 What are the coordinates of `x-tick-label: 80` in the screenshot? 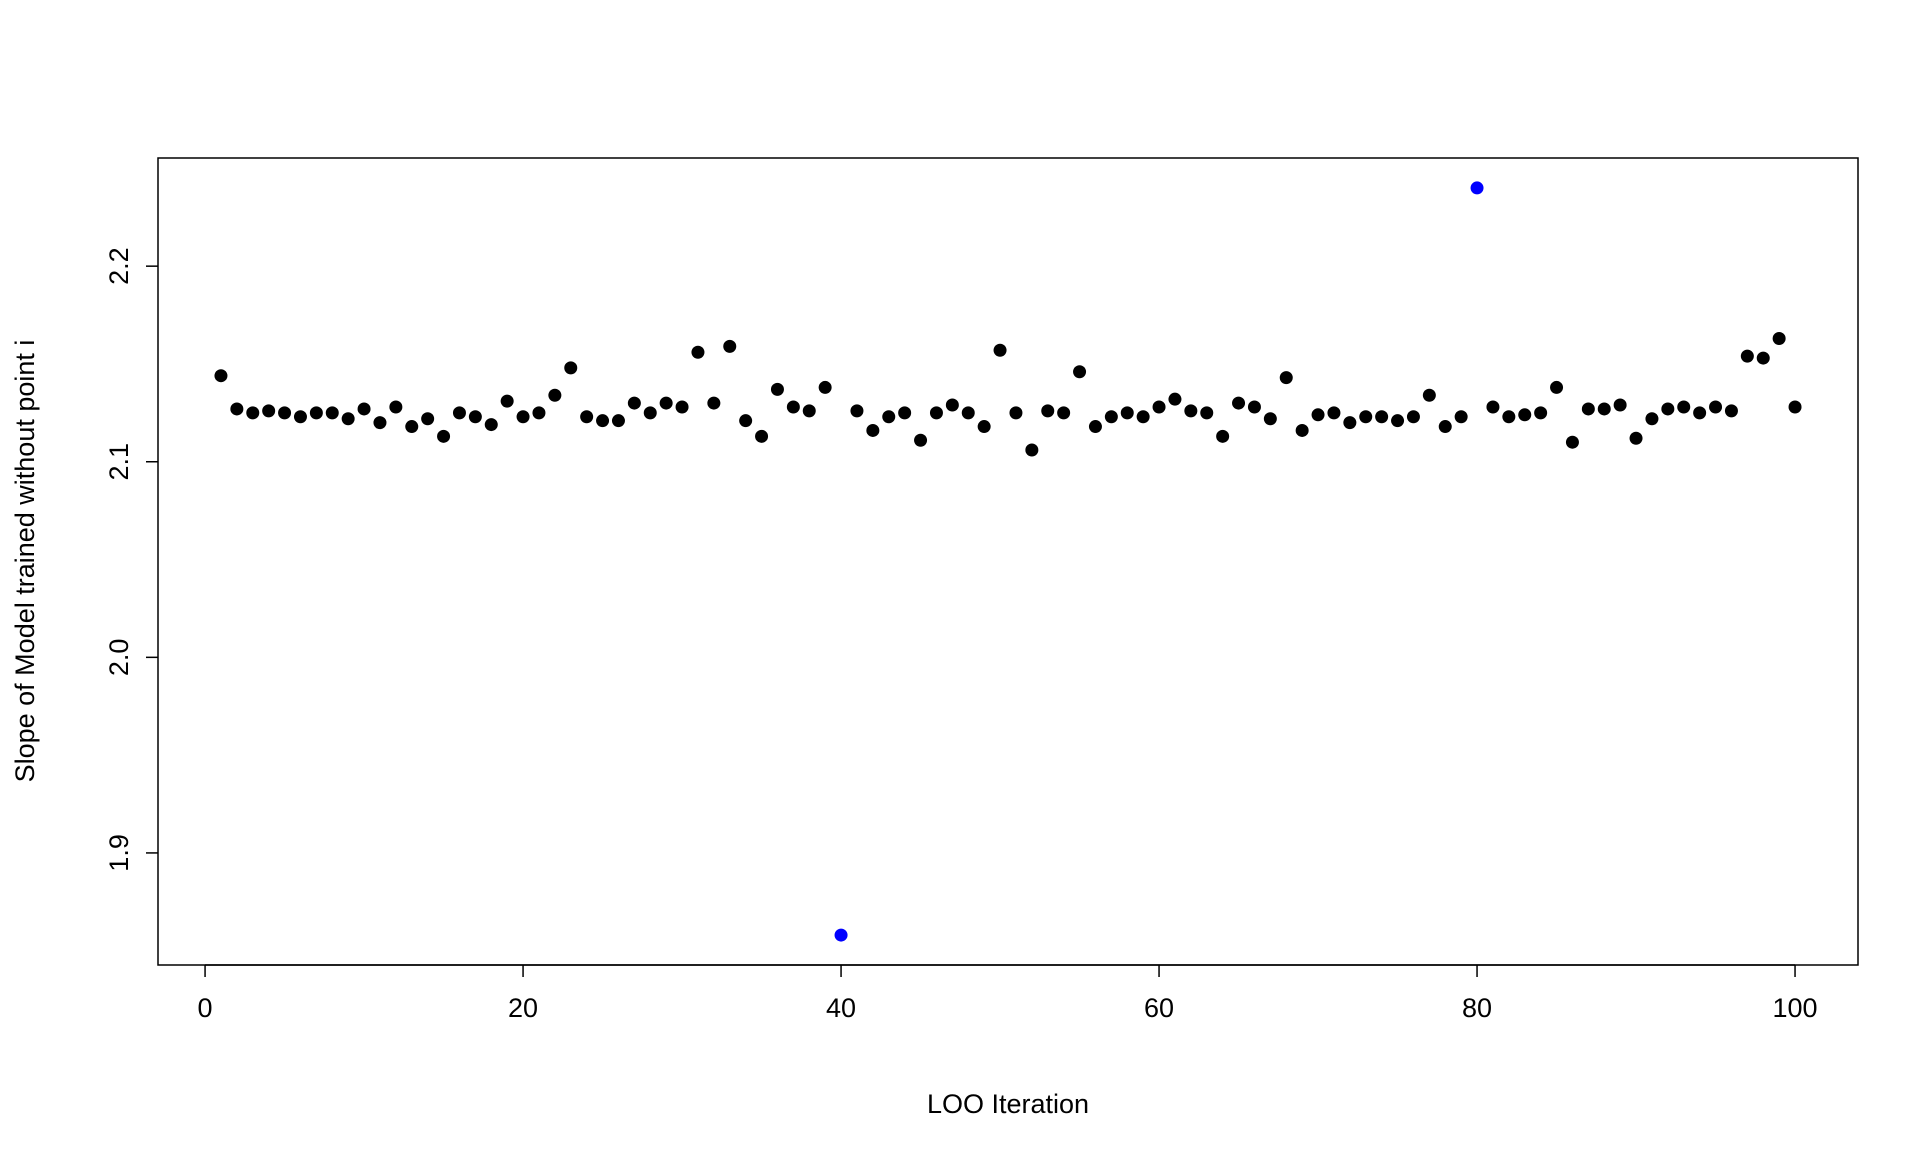 It's located at (1477, 1008).